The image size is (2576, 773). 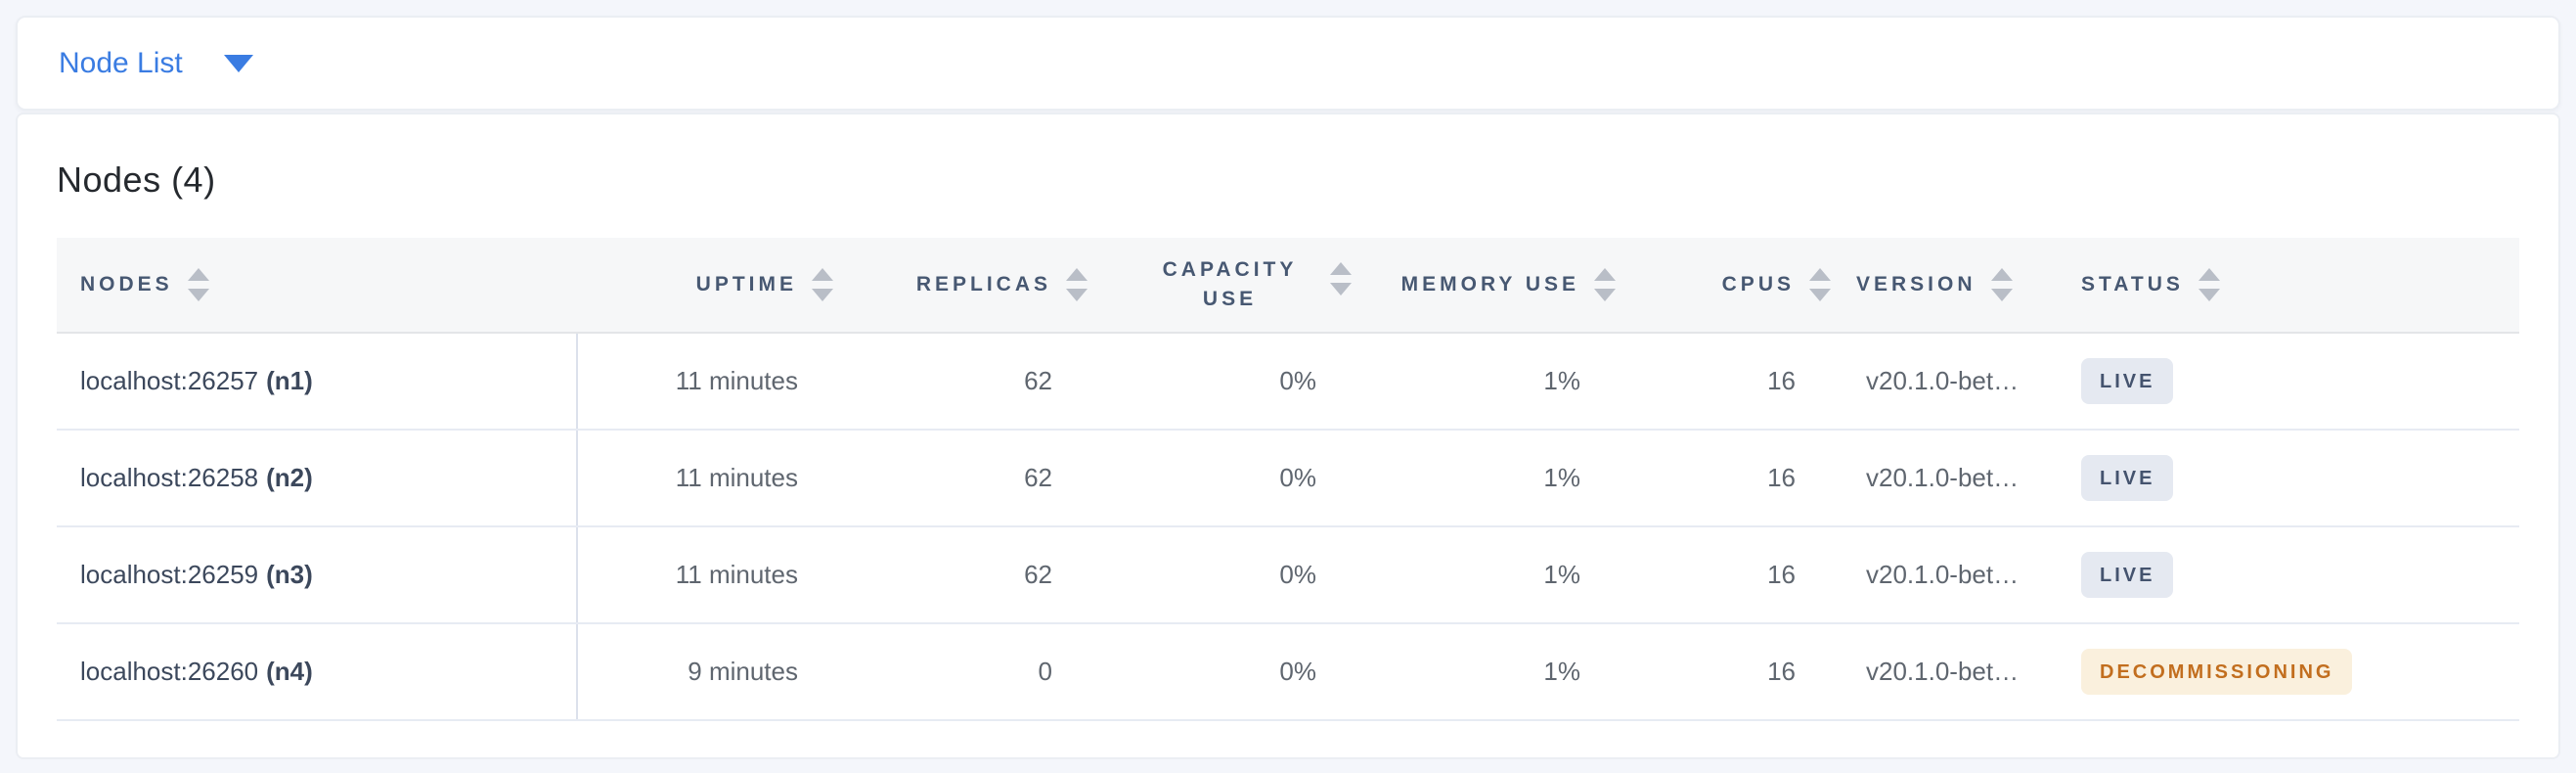 I want to click on column-header-capacity-use: CAPACITY USE, so click(x=1220, y=286).